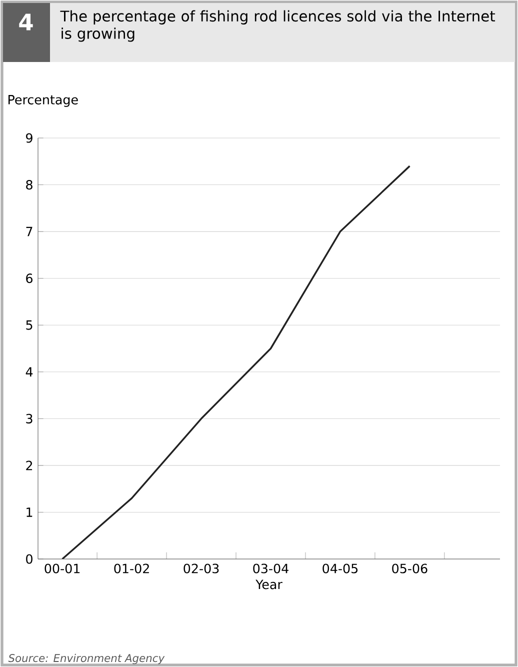  What do you see at coordinates (29, 419) in the screenshot?
I see `y-tick-label: 3` at bounding box center [29, 419].